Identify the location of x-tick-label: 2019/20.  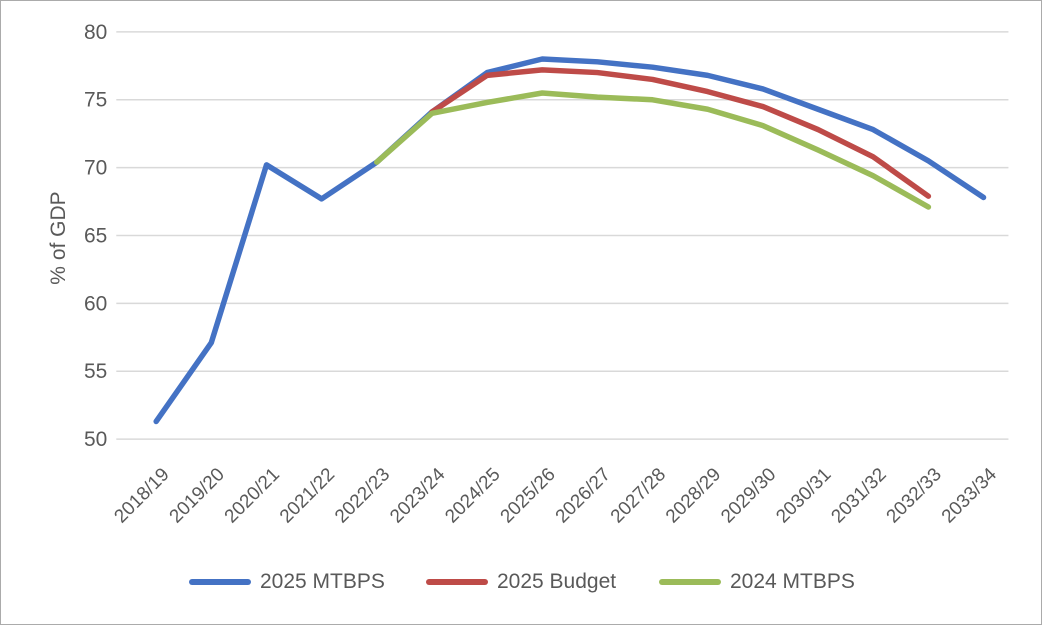
(197, 495).